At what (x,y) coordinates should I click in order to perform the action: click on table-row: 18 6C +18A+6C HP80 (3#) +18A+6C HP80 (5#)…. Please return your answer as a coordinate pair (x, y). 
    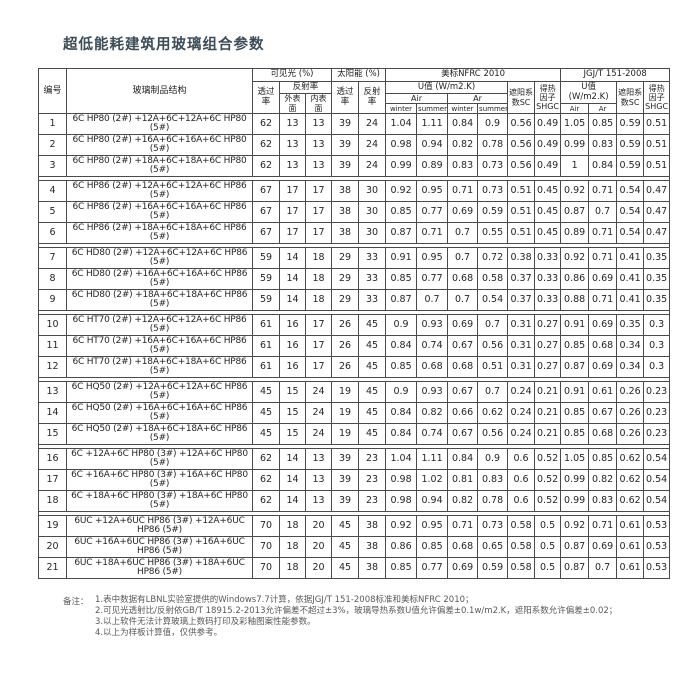
    Looking at the image, I should click on (354, 501).